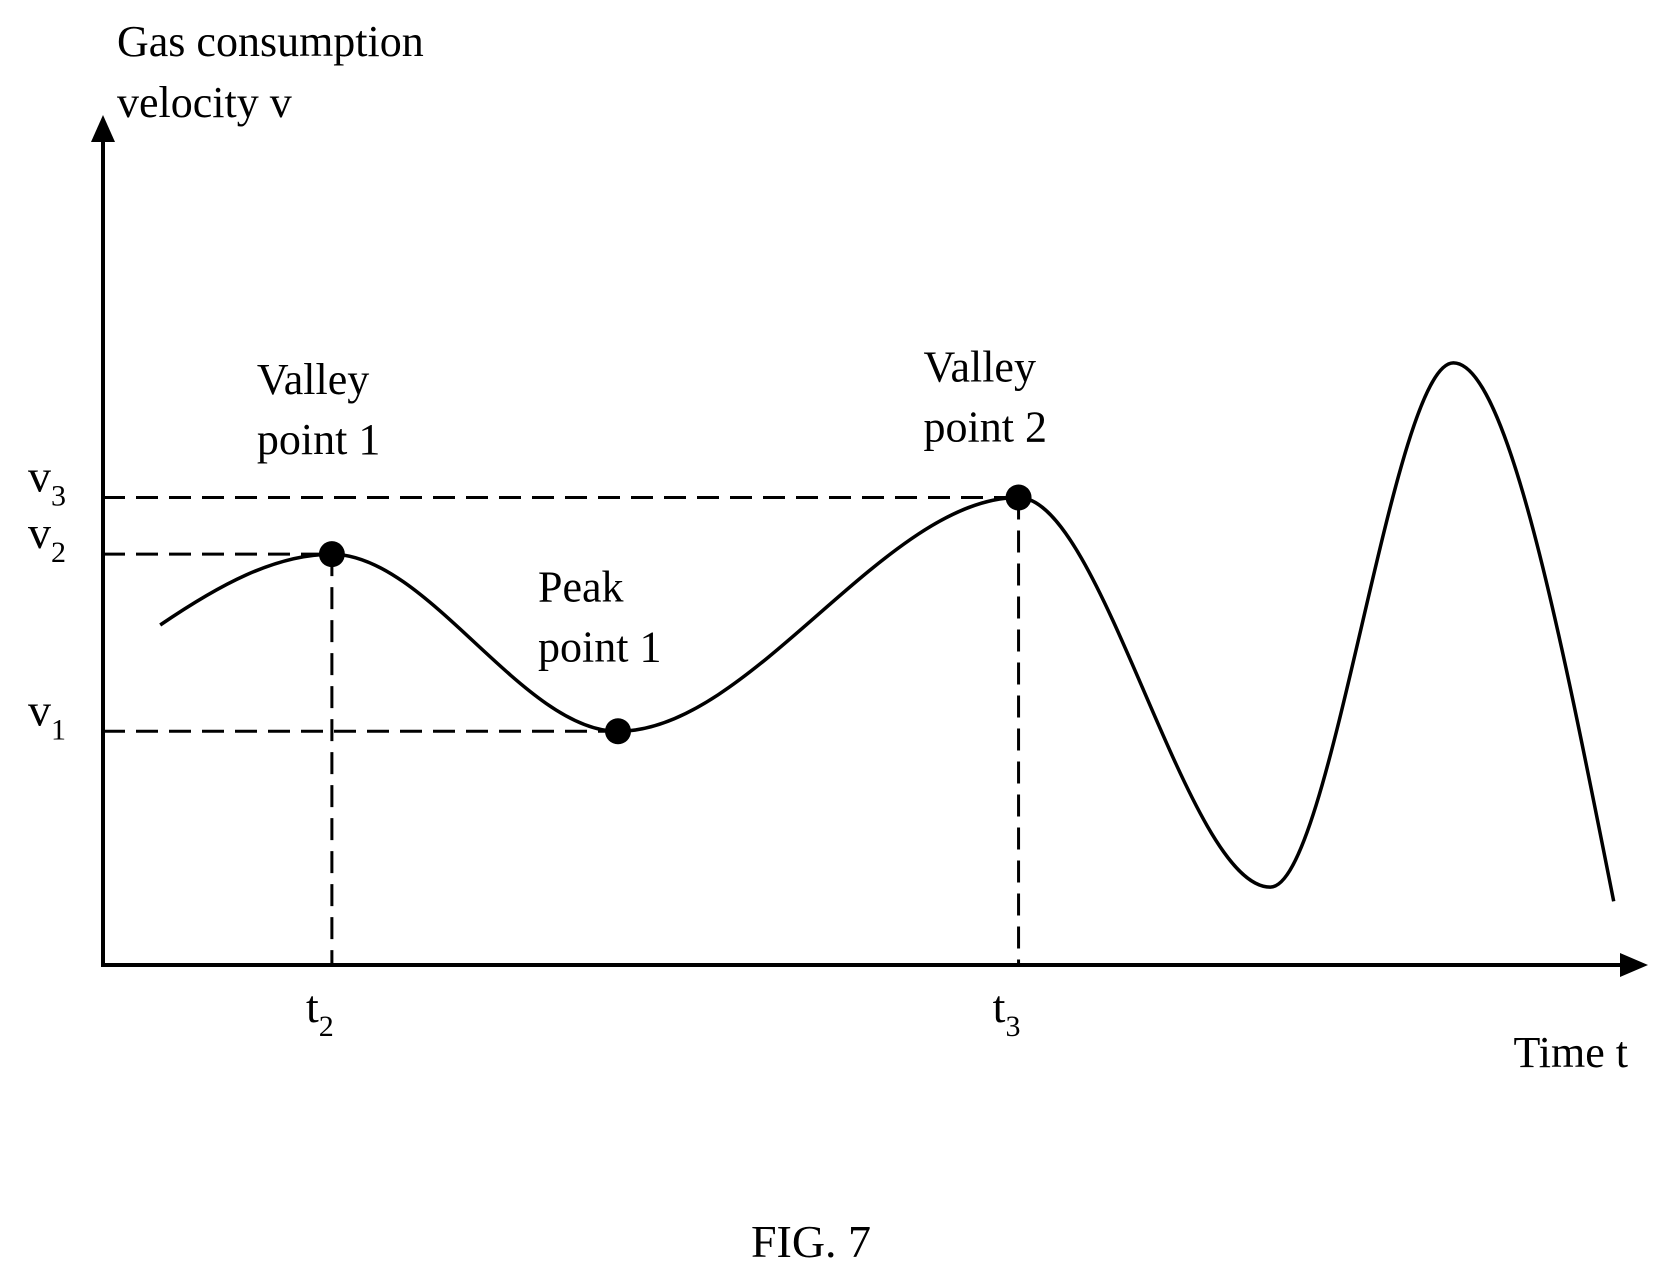  What do you see at coordinates (811, 1241) in the screenshot?
I see `figure-caption: FIG. 7` at bounding box center [811, 1241].